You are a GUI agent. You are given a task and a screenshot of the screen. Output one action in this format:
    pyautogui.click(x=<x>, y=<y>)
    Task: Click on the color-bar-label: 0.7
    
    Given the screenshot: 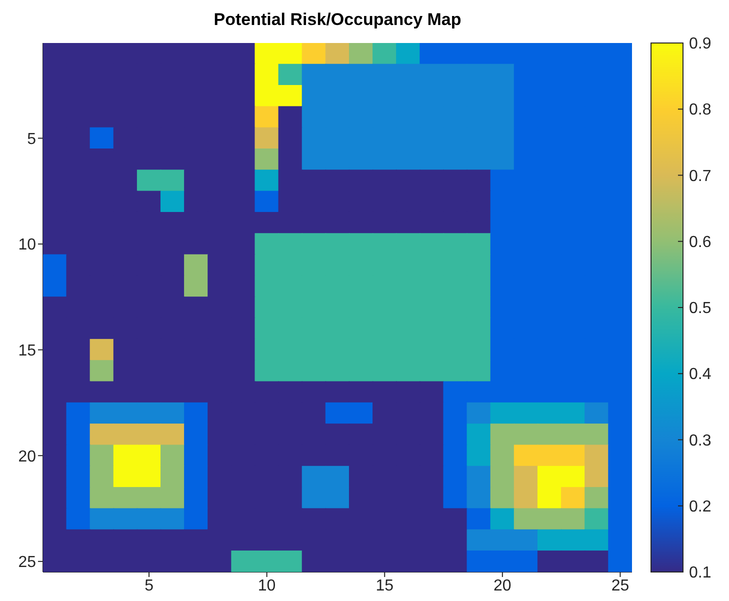 What is the action you would take?
    pyautogui.click(x=700, y=176)
    